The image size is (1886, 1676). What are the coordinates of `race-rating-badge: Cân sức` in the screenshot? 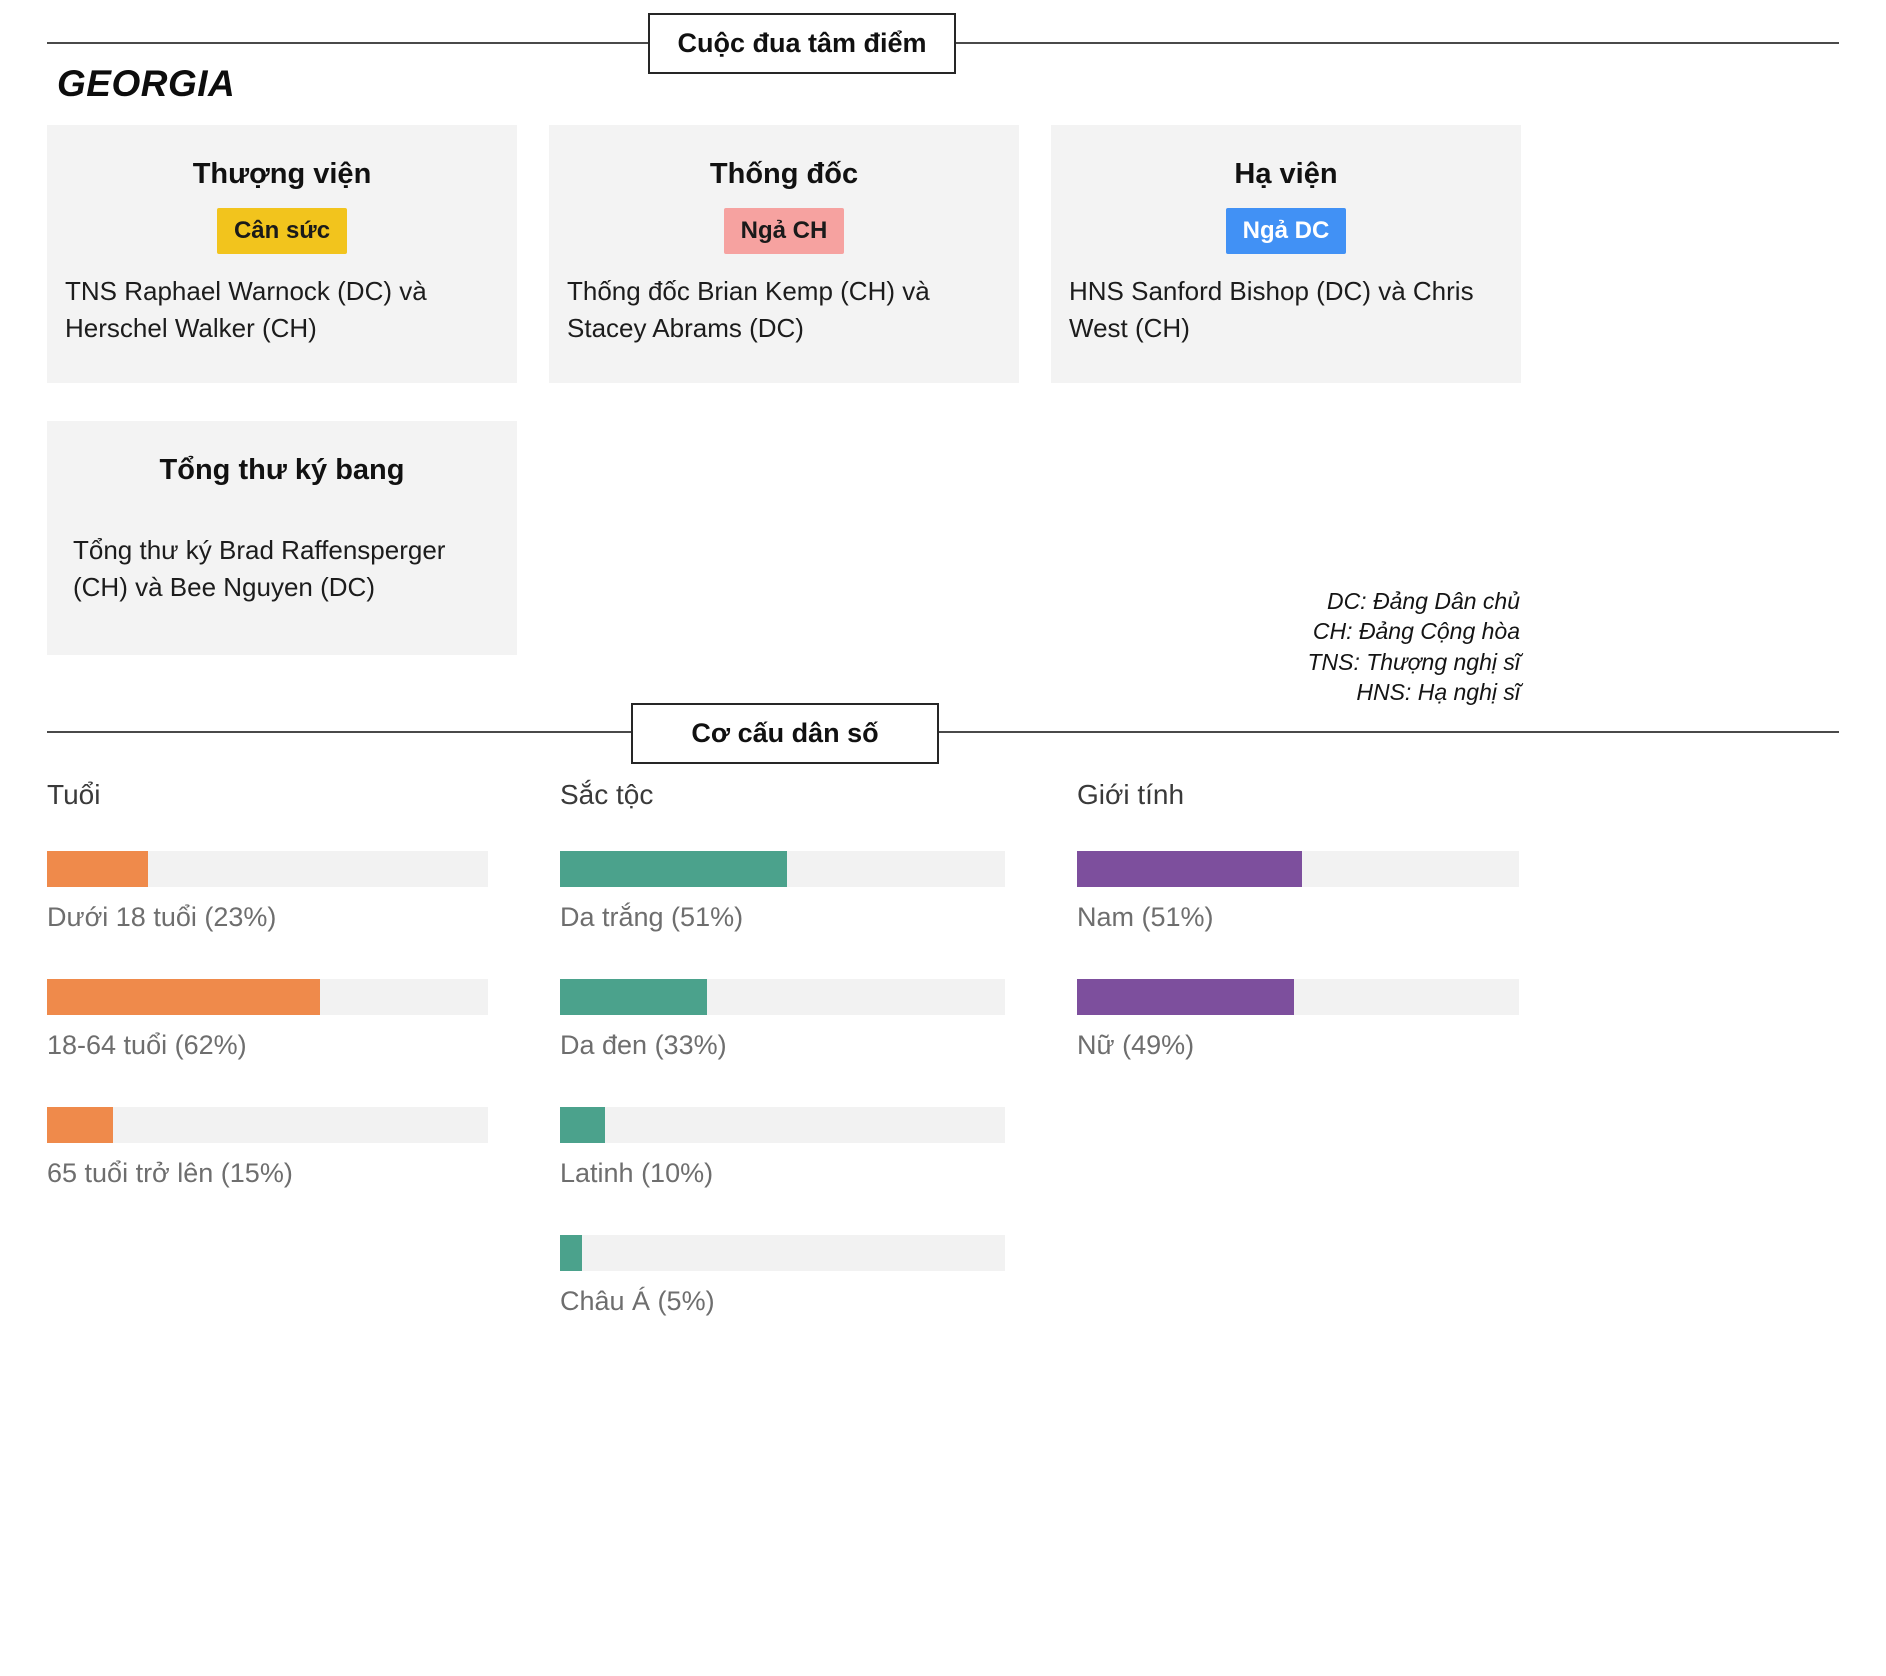 It's located at (282, 231).